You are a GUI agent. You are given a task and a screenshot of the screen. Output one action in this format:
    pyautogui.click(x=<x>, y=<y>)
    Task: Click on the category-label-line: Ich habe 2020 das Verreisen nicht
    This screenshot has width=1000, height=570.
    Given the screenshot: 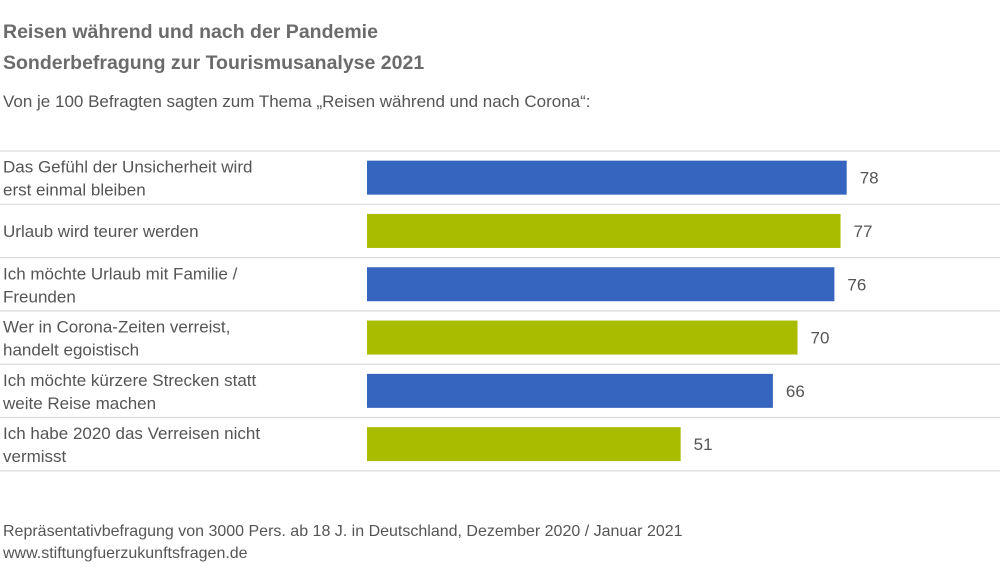 What is the action you would take?
    pyautogui.click(x=131, y=433)
    